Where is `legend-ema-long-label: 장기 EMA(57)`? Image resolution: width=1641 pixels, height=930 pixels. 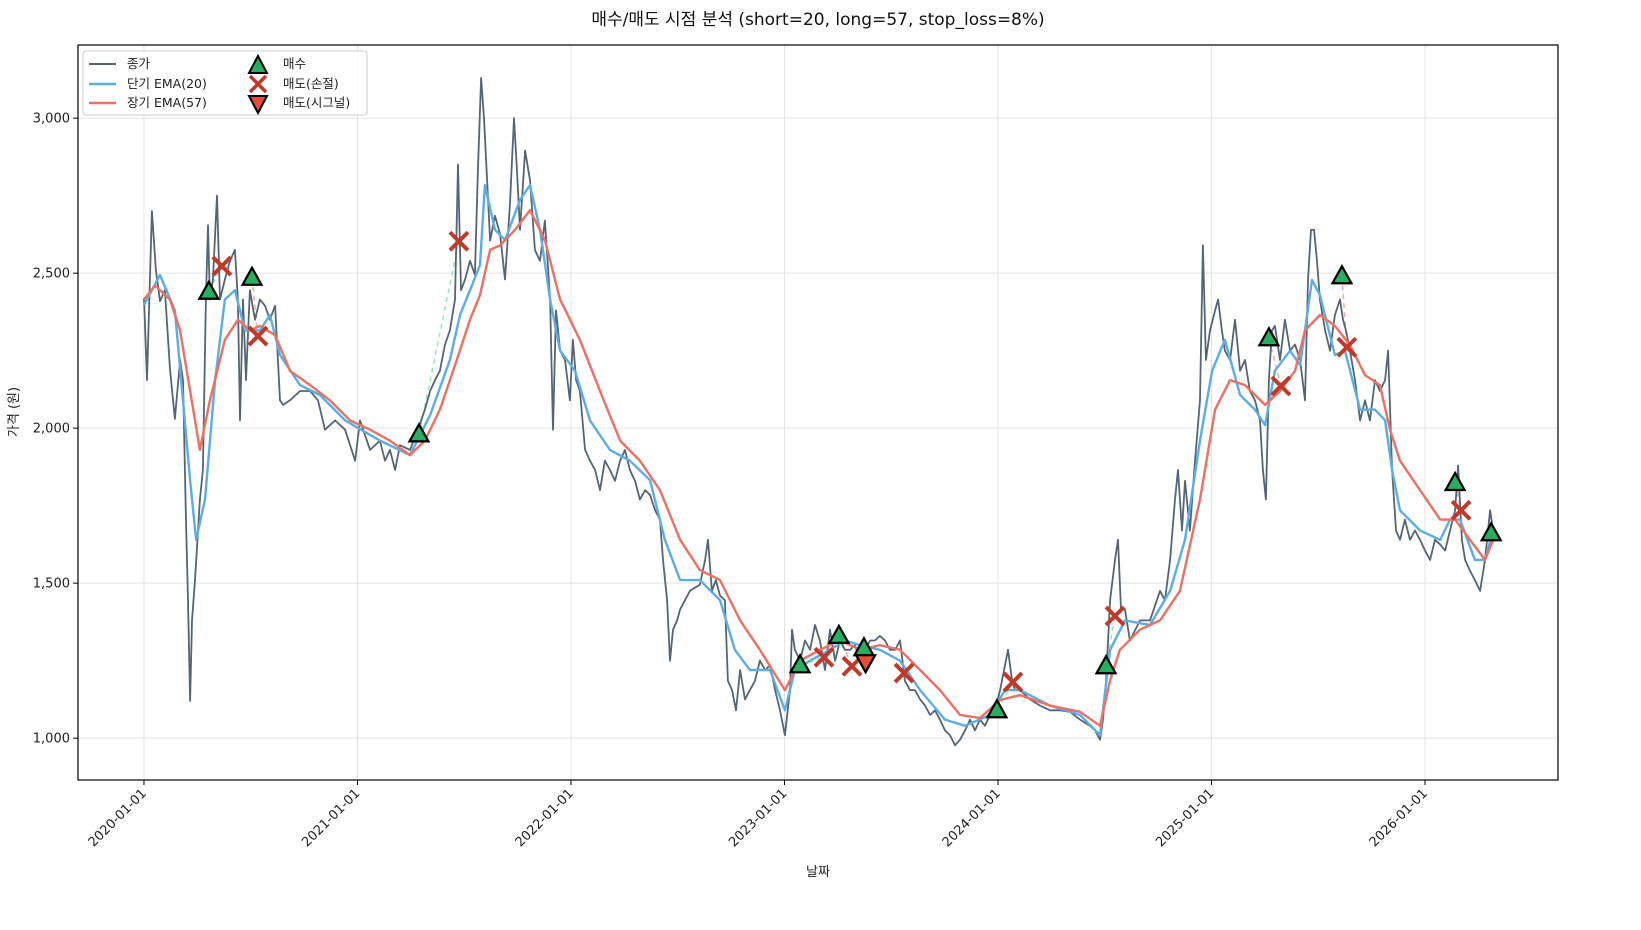 legend-ema-long-label: 장기 EMA(57) is located at coordinates (167, 102).